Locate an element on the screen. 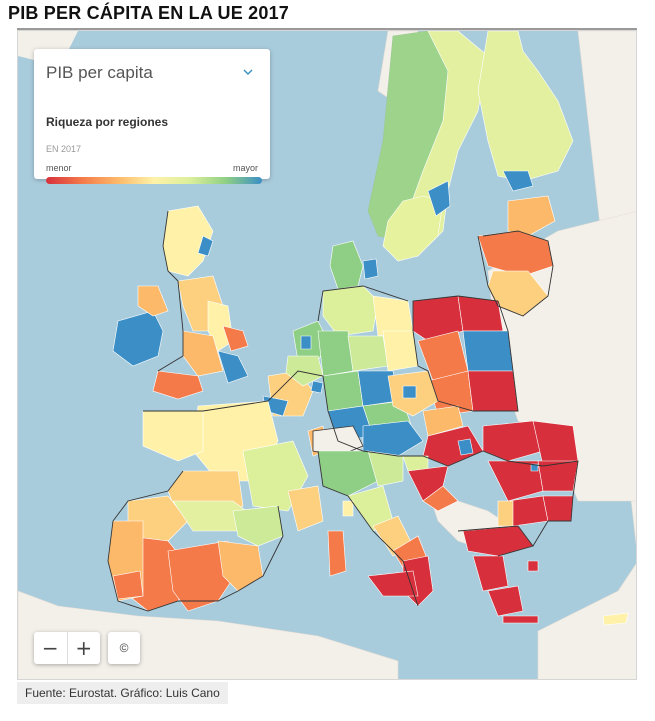 This screenshot has width=655, height=721. cyprus is located at coordinates (615, 619).